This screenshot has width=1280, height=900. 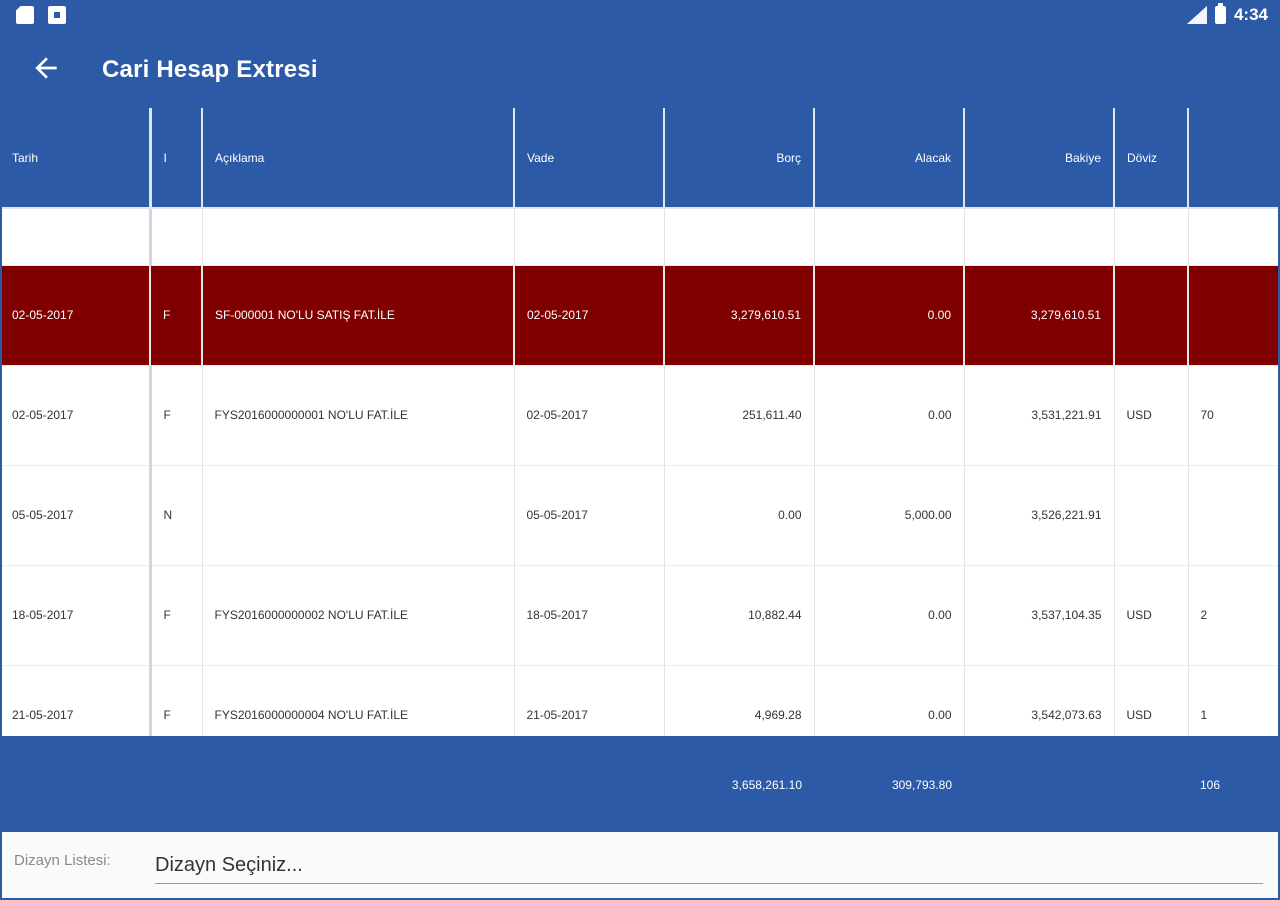 I want to click on column-header-doviz: Döviz, so click(x=1151, y=158).